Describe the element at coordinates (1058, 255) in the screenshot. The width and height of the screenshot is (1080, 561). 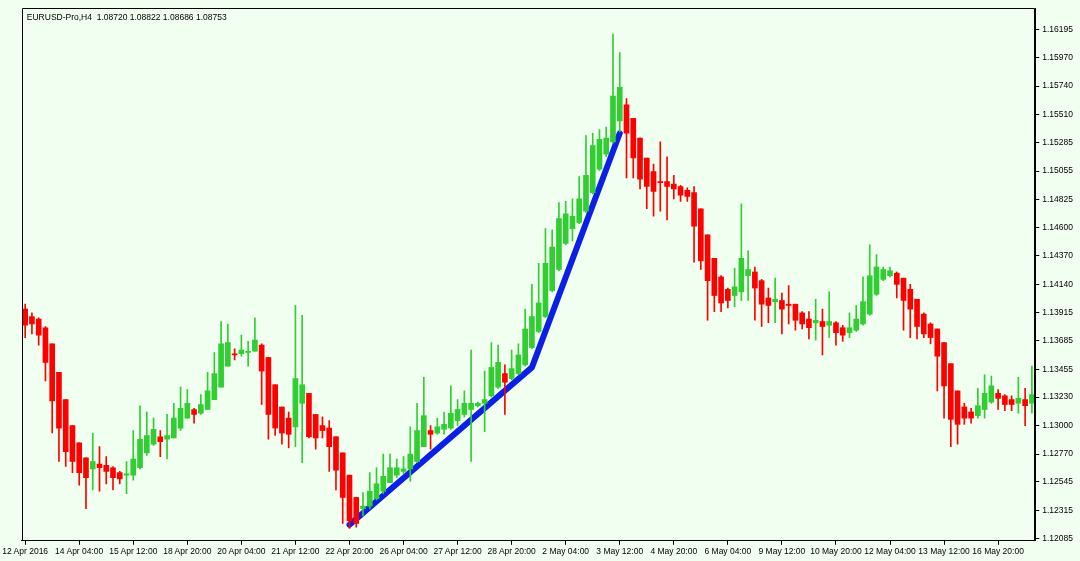
I see `y-tick-label: 1.14370` at that location.